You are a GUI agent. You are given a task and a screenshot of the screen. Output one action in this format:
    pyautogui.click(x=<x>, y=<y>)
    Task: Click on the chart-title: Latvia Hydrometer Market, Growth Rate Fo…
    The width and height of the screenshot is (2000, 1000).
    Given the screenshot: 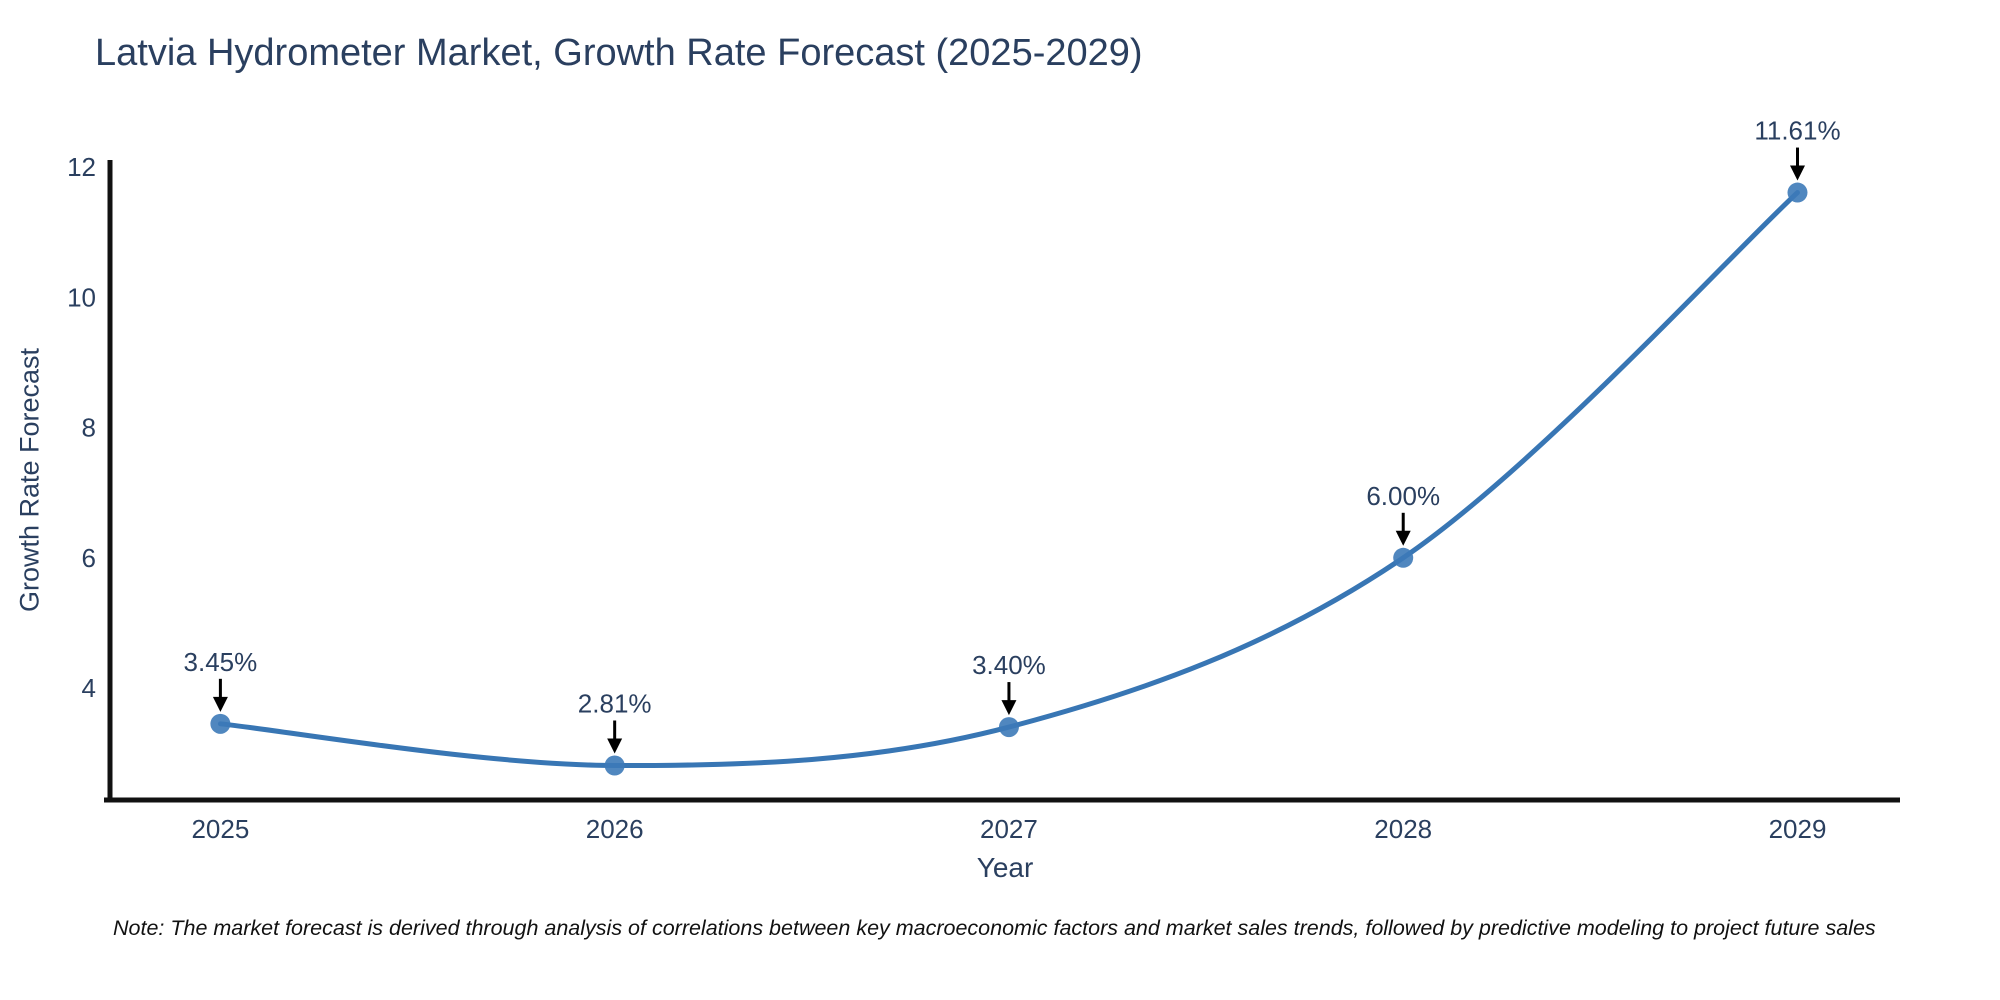 What is the action you would take?
    pyautogui.click(x=619, y=53)
    